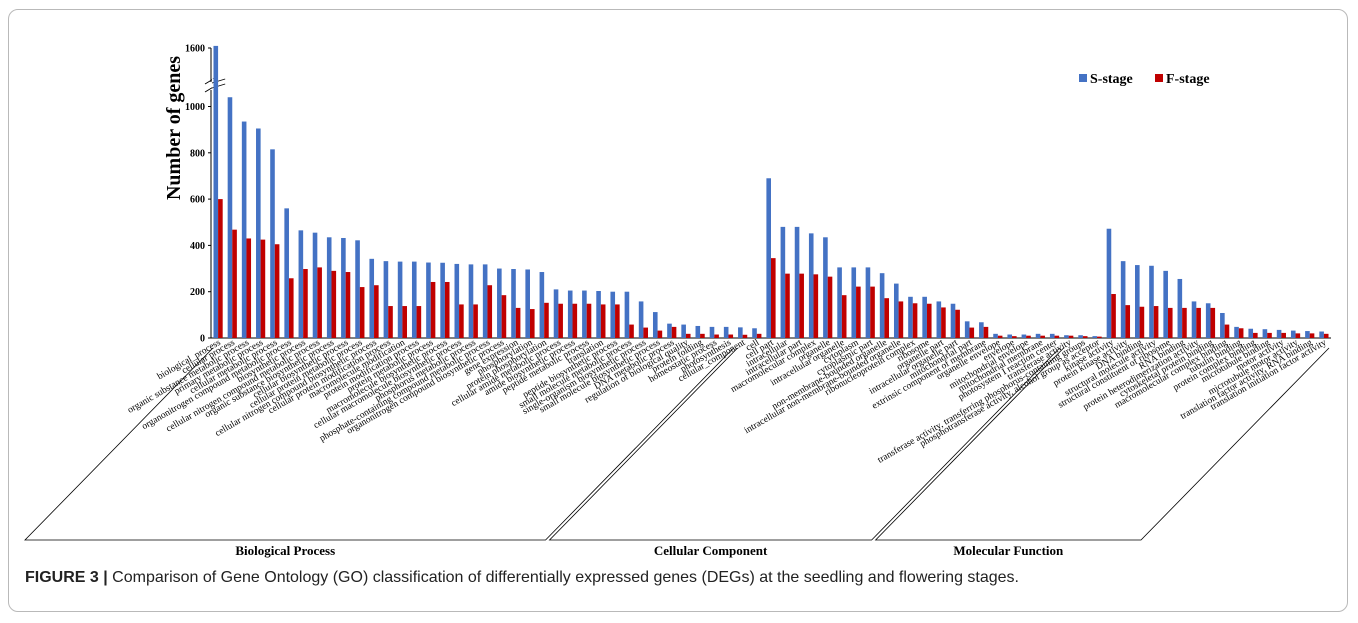 This screenshot has height=623, width=1358. I want to click on legend-swatch-f-stage, so click(1159, 78).